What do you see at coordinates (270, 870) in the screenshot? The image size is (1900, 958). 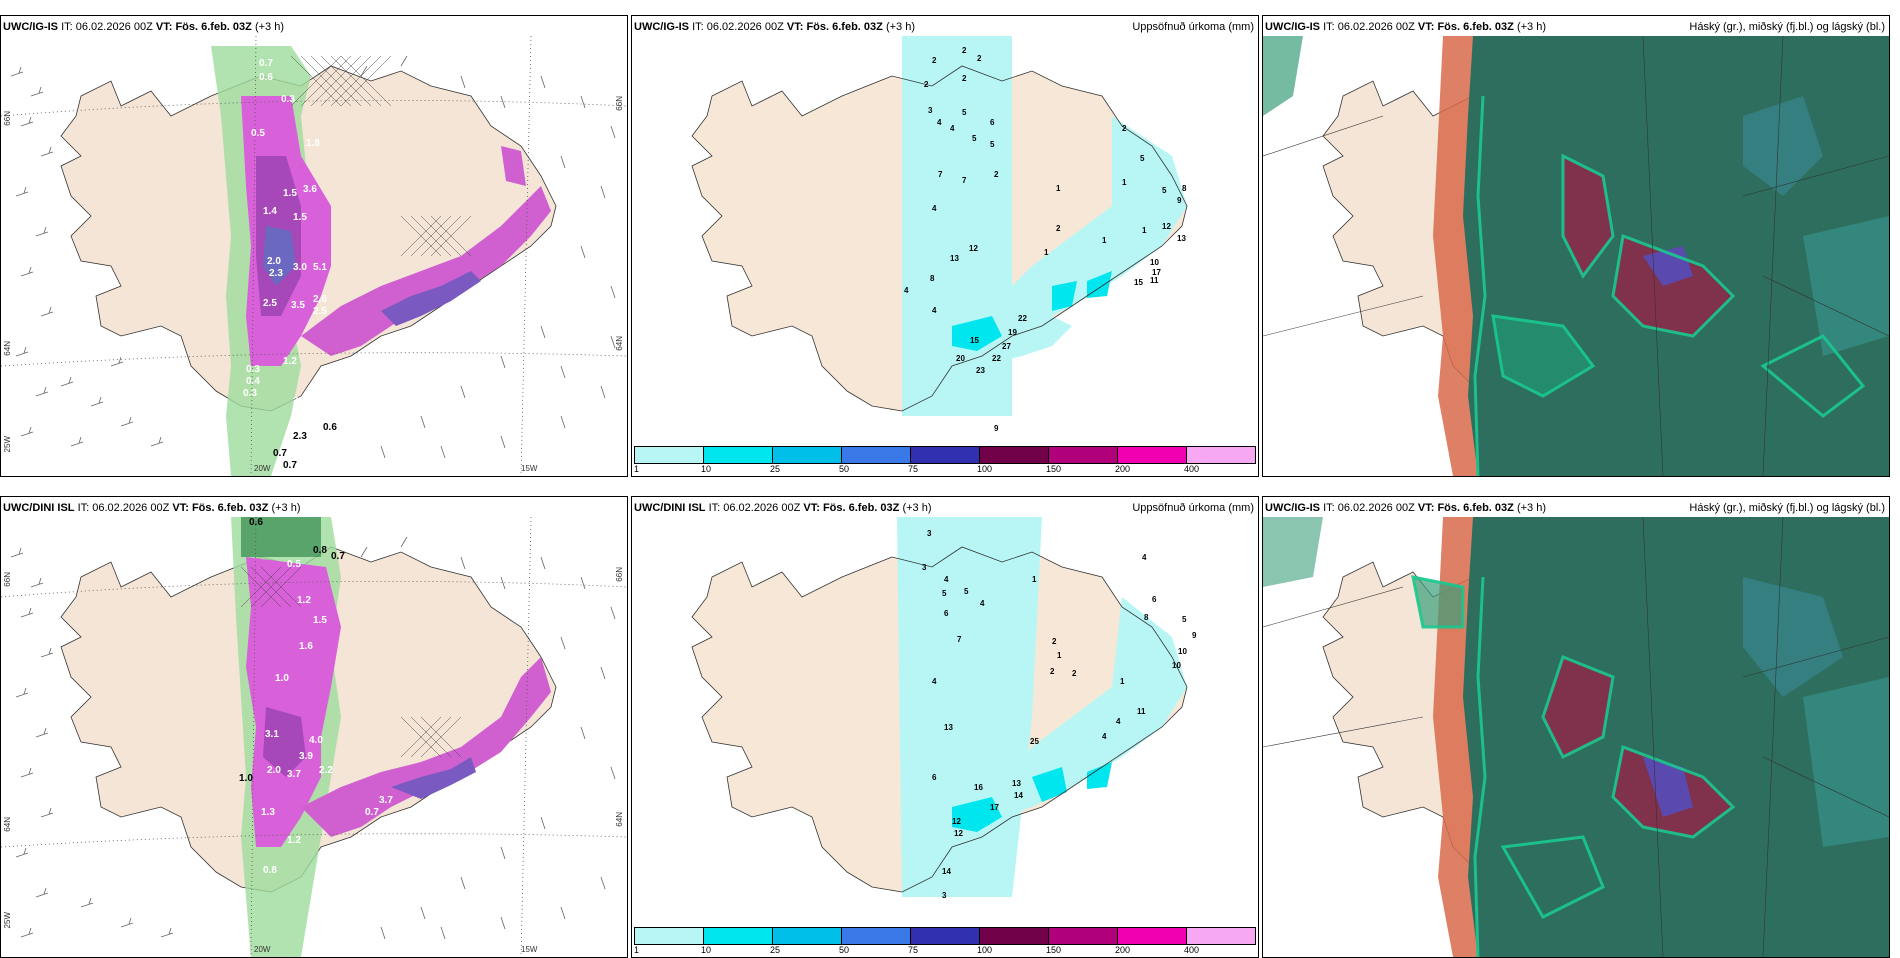 I see `snow-value: 0.8` at bounding box center [270, 870].